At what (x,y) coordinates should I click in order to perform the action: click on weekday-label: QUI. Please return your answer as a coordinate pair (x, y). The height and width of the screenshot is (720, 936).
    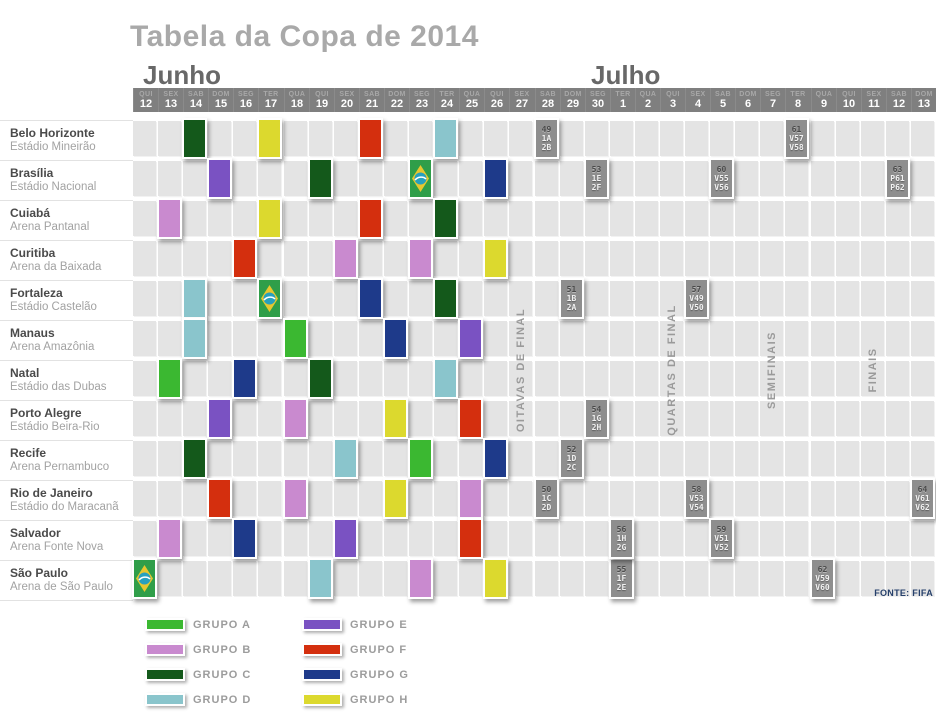
    Looking at the image, I should click on (497, 94).